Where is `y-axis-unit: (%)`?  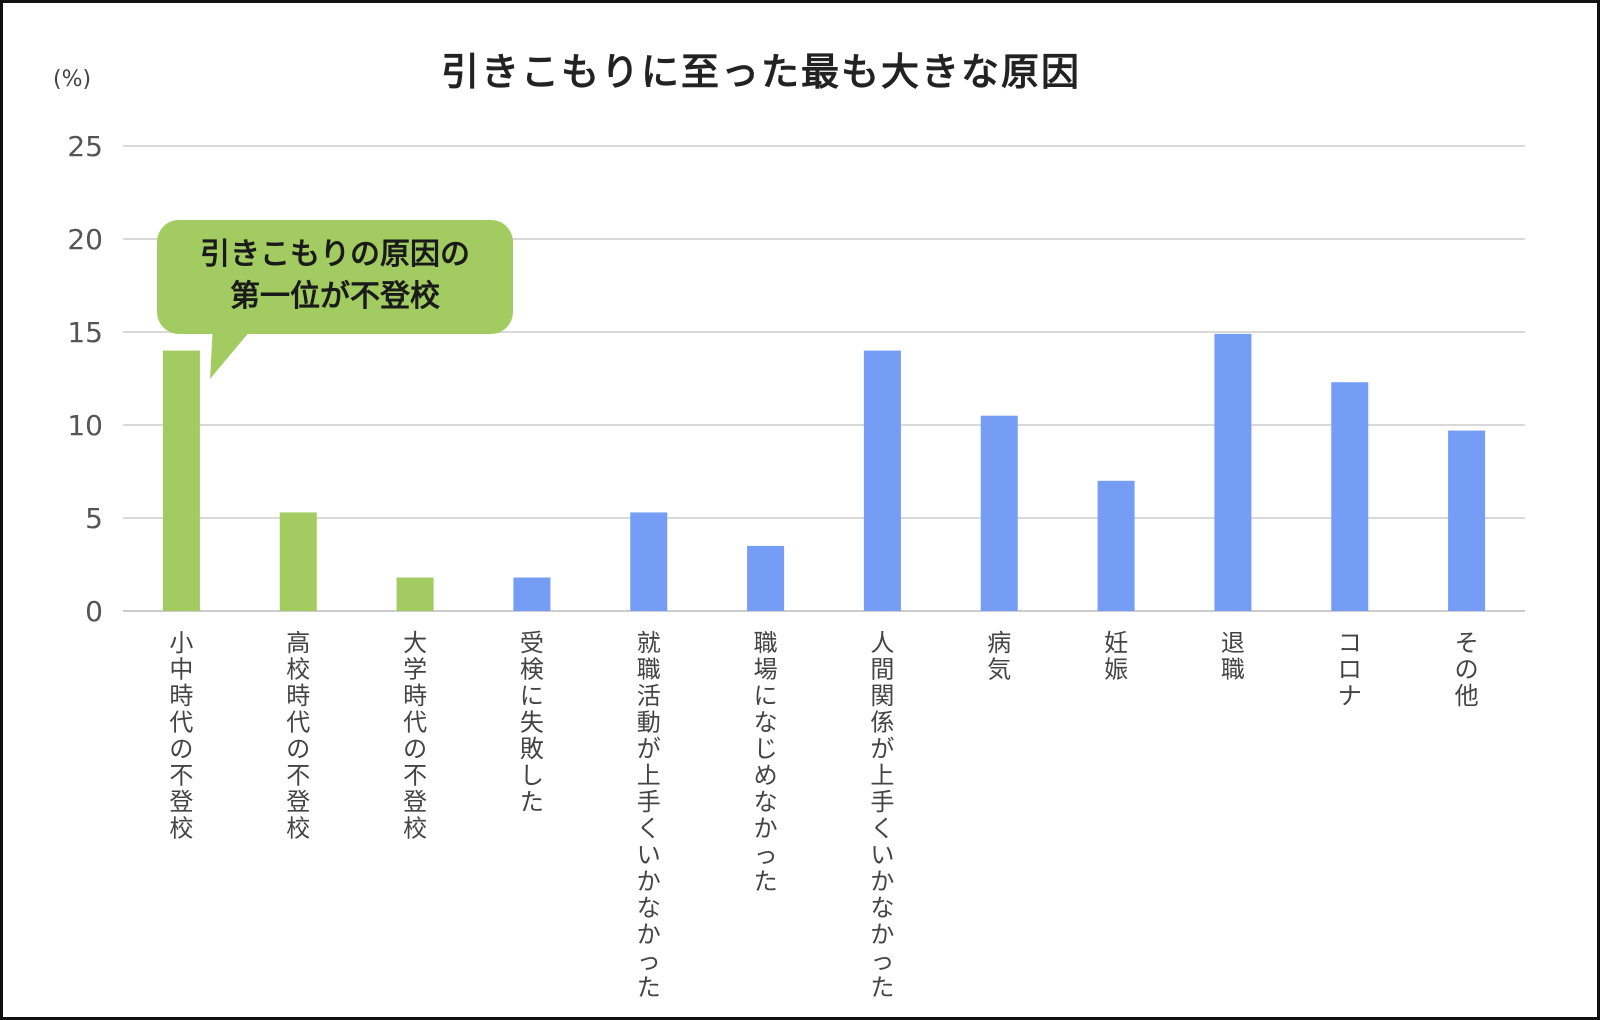
y-axis-unit: (%) is located at coordinates (72, 79).